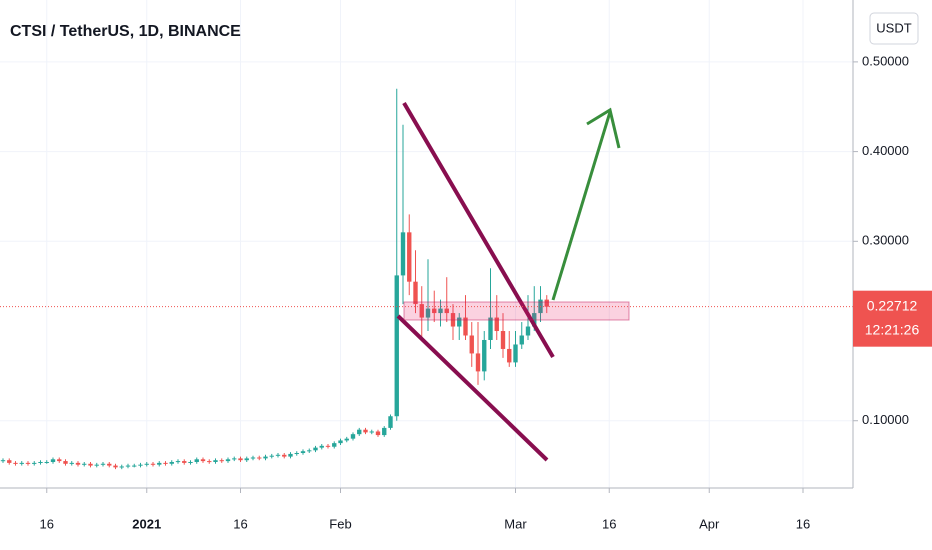 This screenshot has height=550, width=932. Describe the element at coordinates (885, 240) in the screenshot. I see `y-tick-label: 0.30000` at that location.